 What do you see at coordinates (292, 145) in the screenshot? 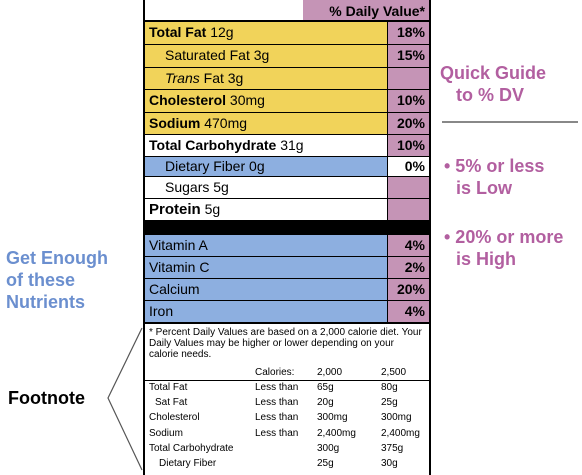
I see `row-amount: 31g` at bounding box center [292, 145].